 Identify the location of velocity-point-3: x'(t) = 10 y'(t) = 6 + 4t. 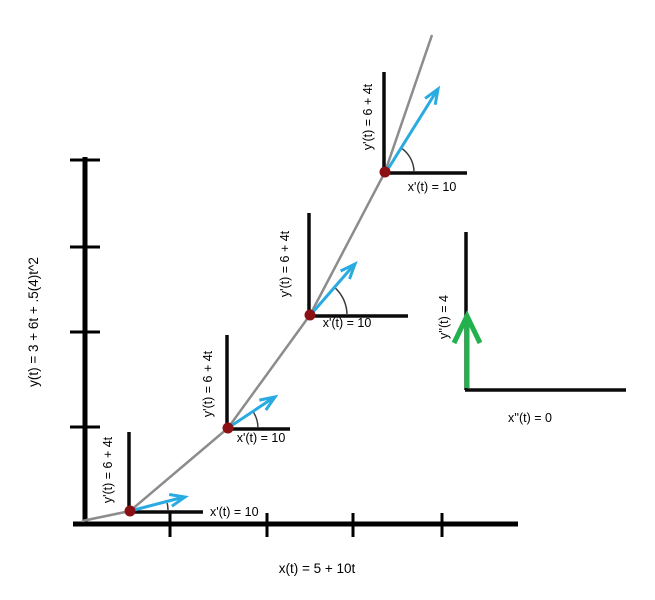
(343, 271).